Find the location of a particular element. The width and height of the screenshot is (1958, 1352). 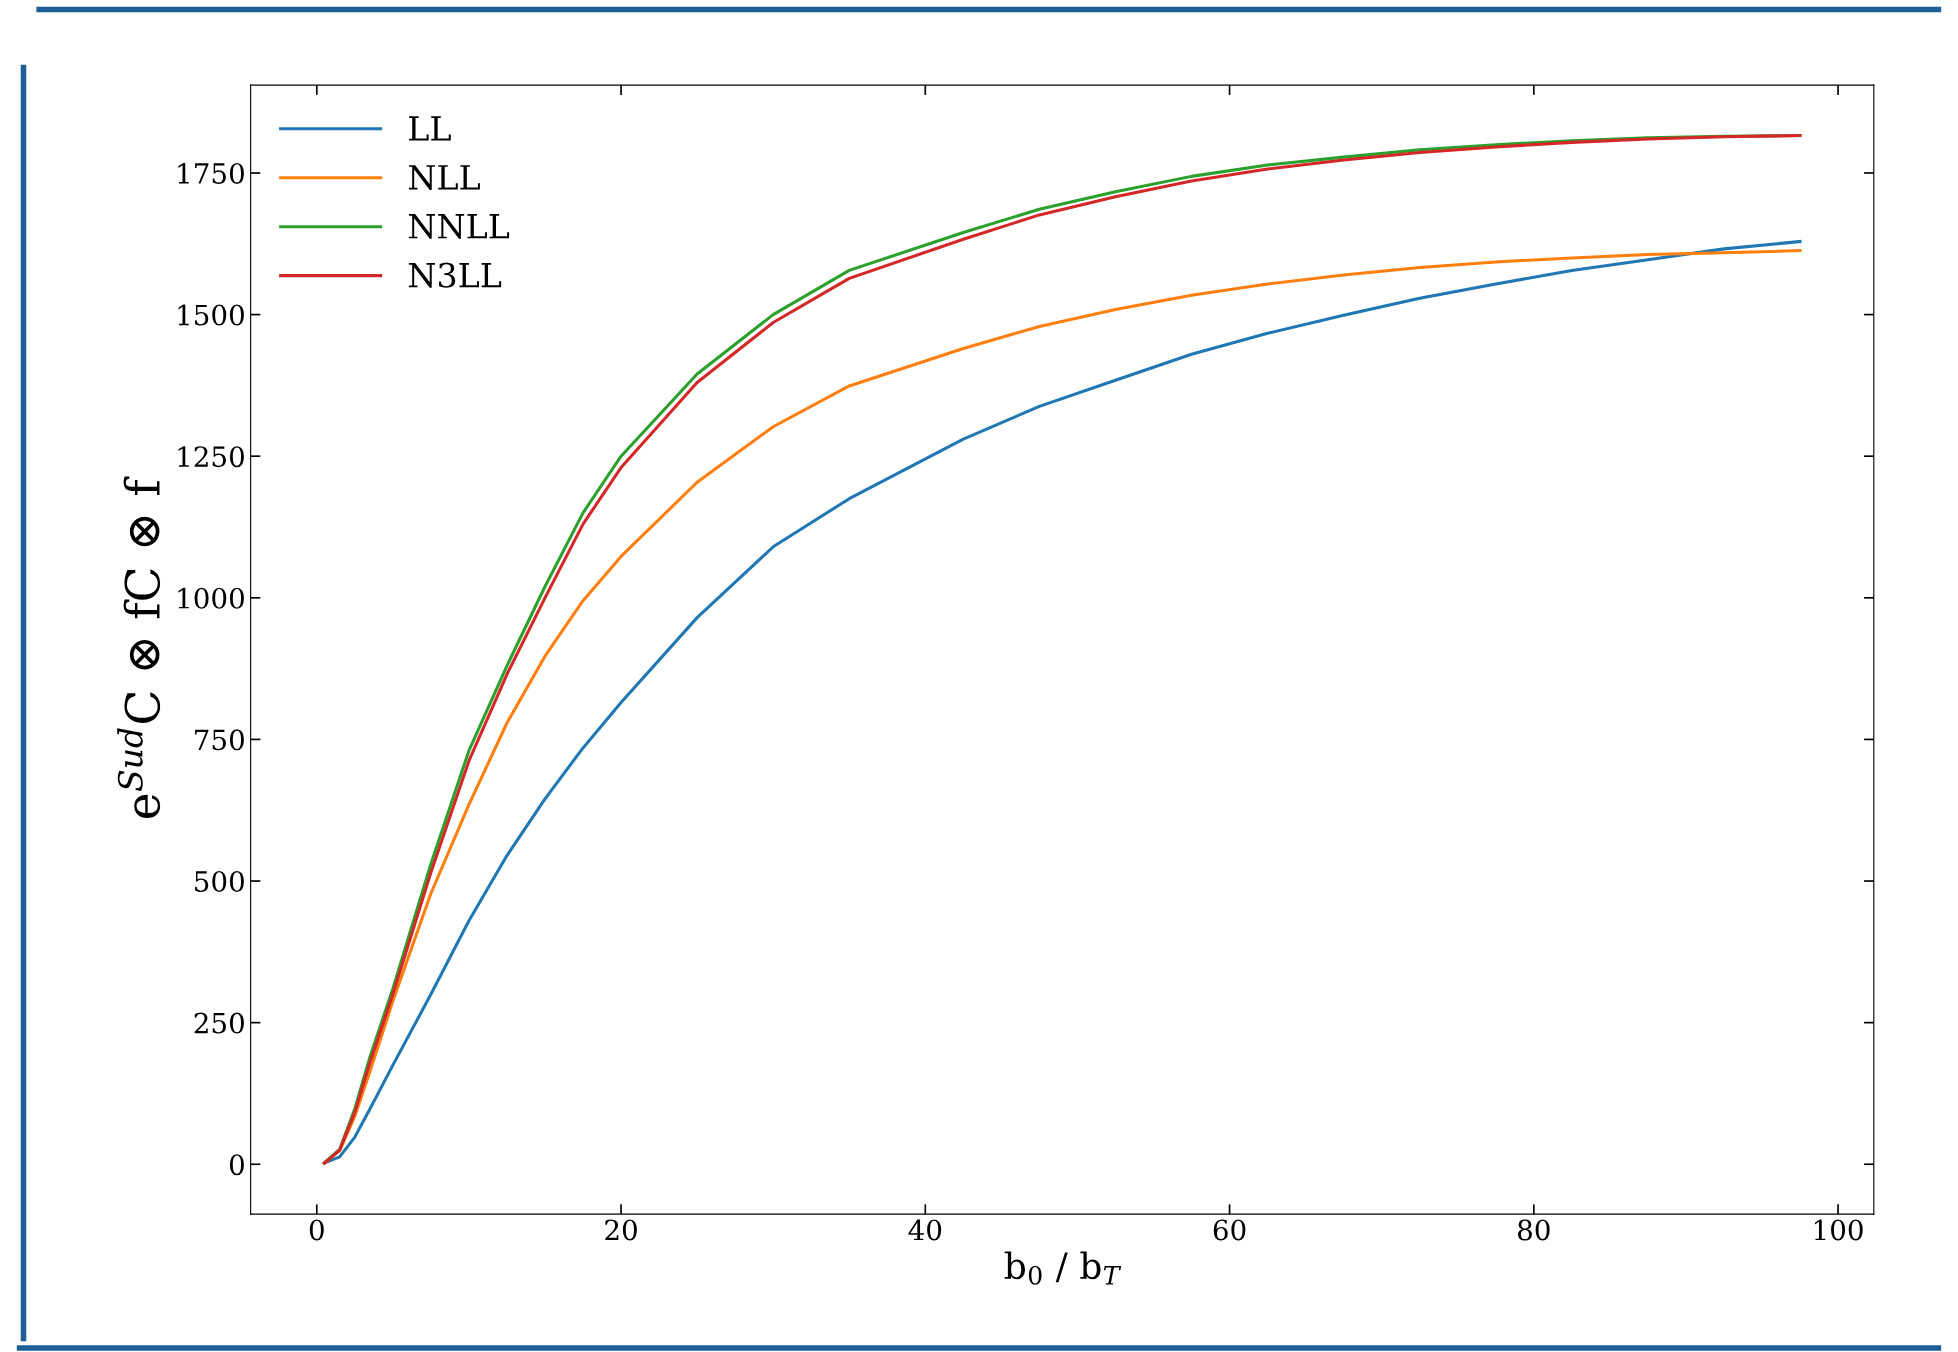

legend-label: LL is located at coordinates (430, 128).